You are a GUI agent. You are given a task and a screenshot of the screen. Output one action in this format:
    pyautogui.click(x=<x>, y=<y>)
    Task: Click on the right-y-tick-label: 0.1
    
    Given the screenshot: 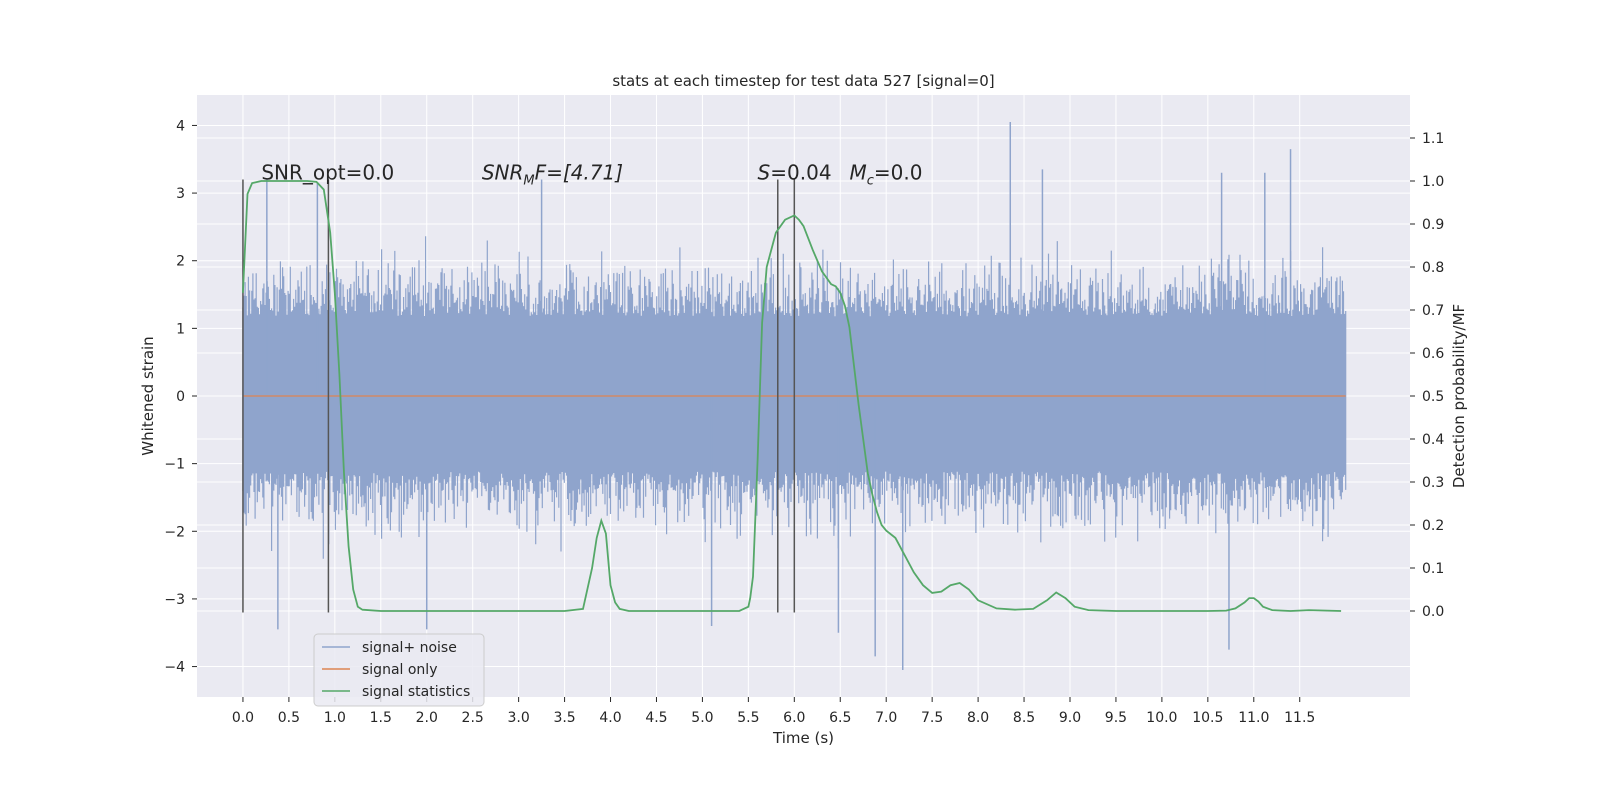 What is the action you would take?
    pyautogui.click(x=1433, y=569)
    